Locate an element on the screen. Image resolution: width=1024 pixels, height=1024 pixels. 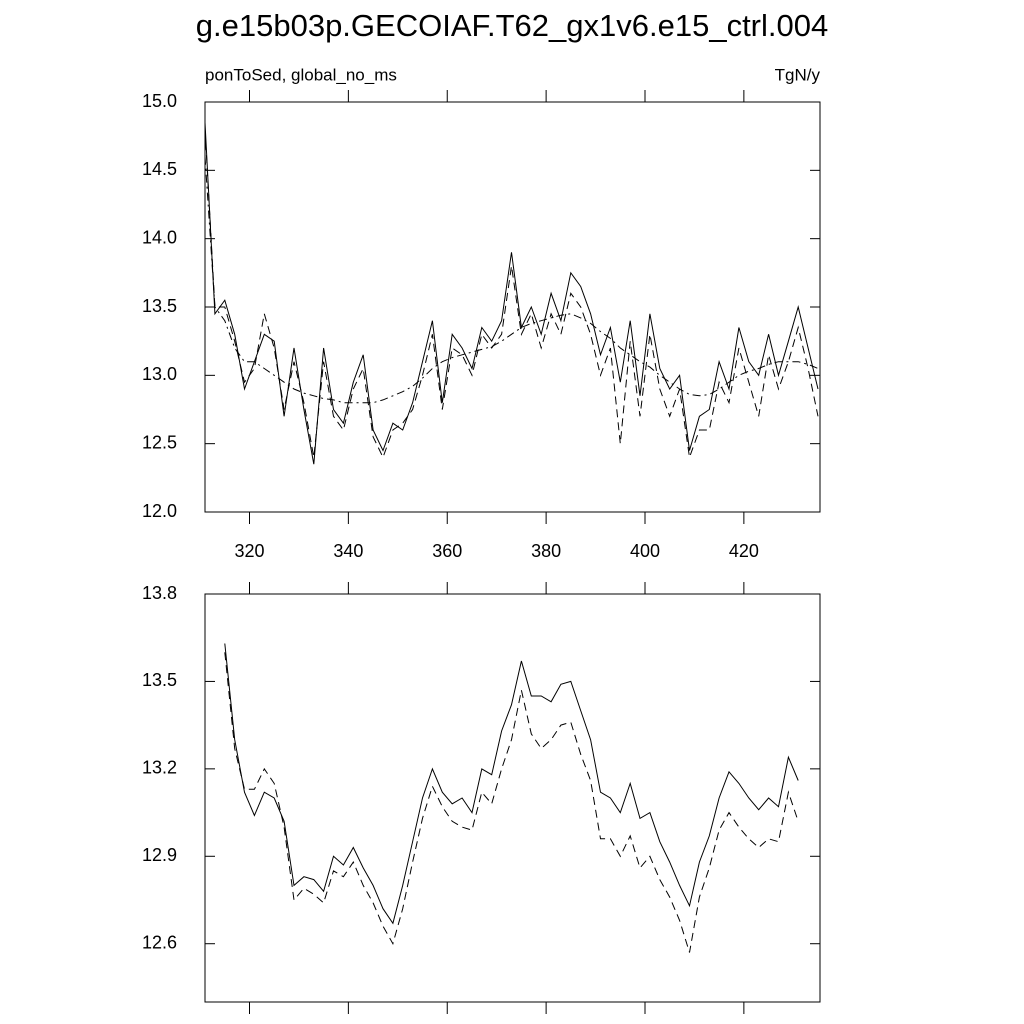
y-tick-label: 12.6 is located at coordinates (159, 942).